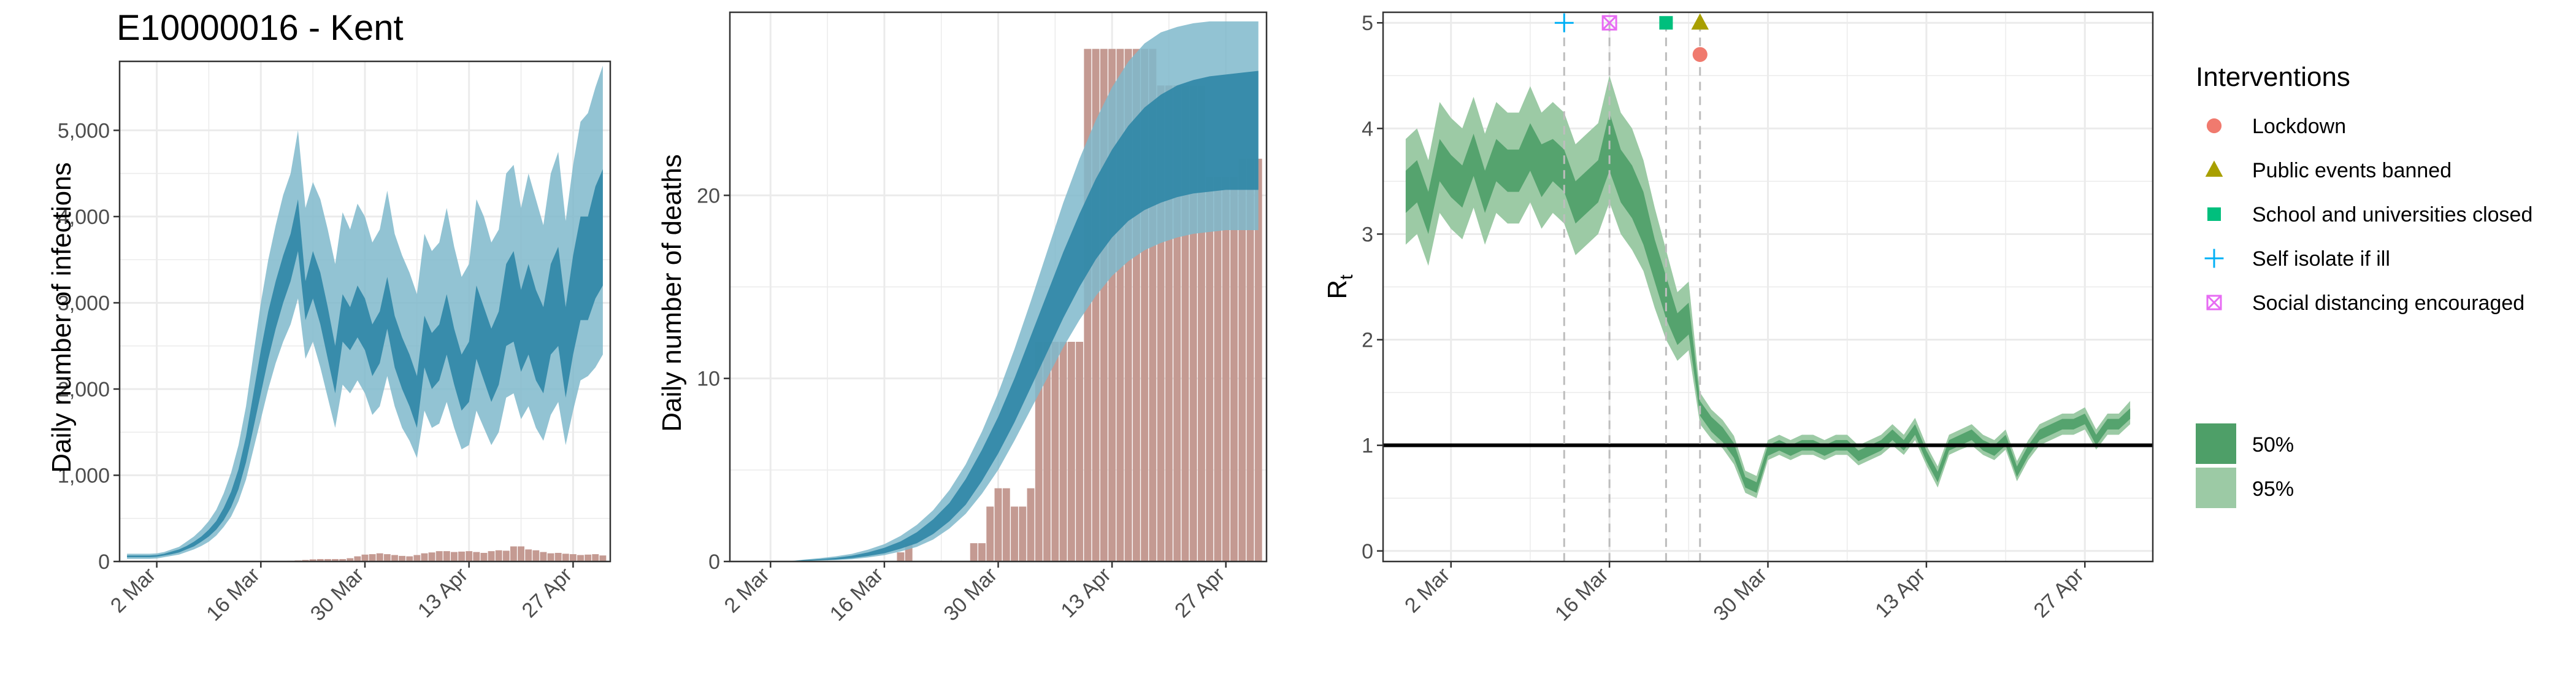  Describe the element at coordinates (1367, 23) in the screenshot. I see `y-tick-label: 5` at that location.